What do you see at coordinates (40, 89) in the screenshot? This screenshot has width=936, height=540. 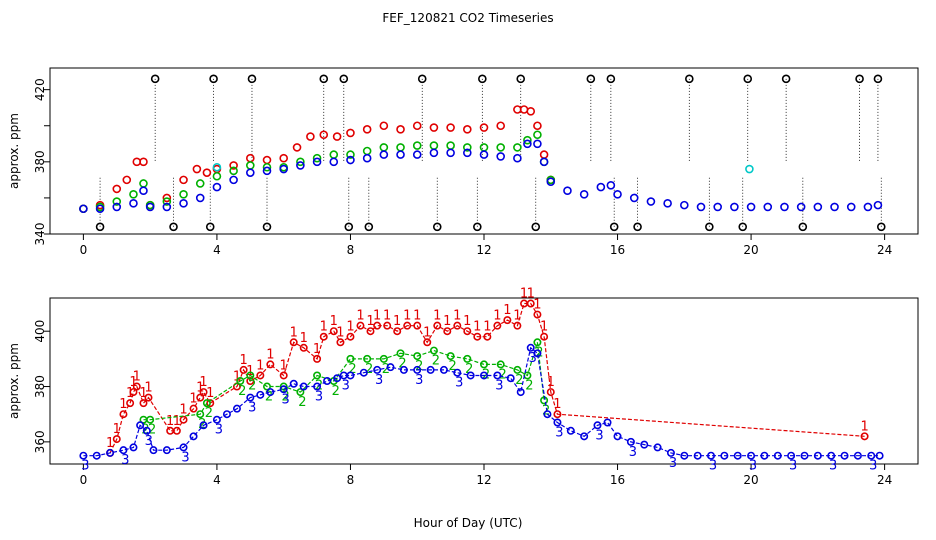 I see `y-tick-label: 420` at bounding box center [40, 89].